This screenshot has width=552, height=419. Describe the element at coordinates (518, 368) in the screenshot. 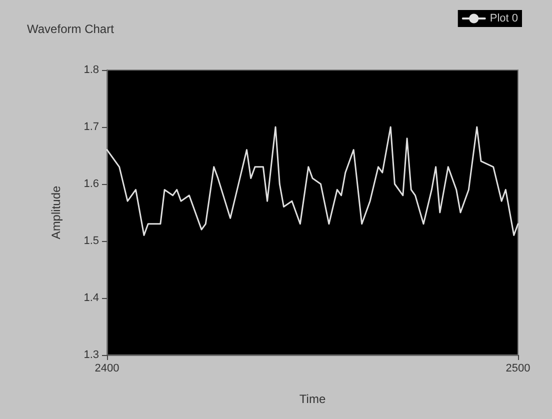

I see `x-tick-label: 2500` at that location.